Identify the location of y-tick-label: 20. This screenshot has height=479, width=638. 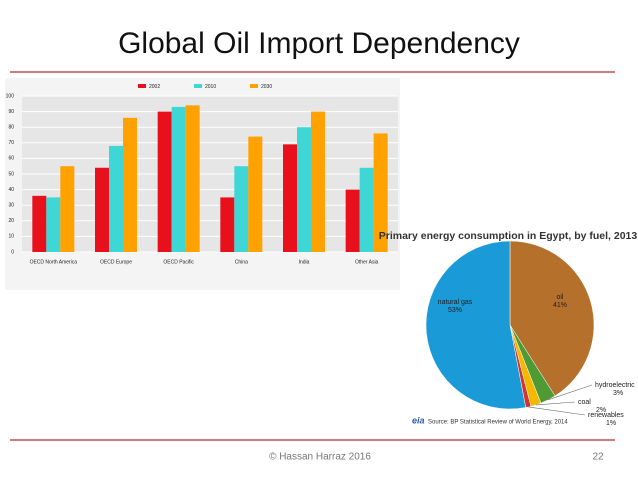
(11, 221).